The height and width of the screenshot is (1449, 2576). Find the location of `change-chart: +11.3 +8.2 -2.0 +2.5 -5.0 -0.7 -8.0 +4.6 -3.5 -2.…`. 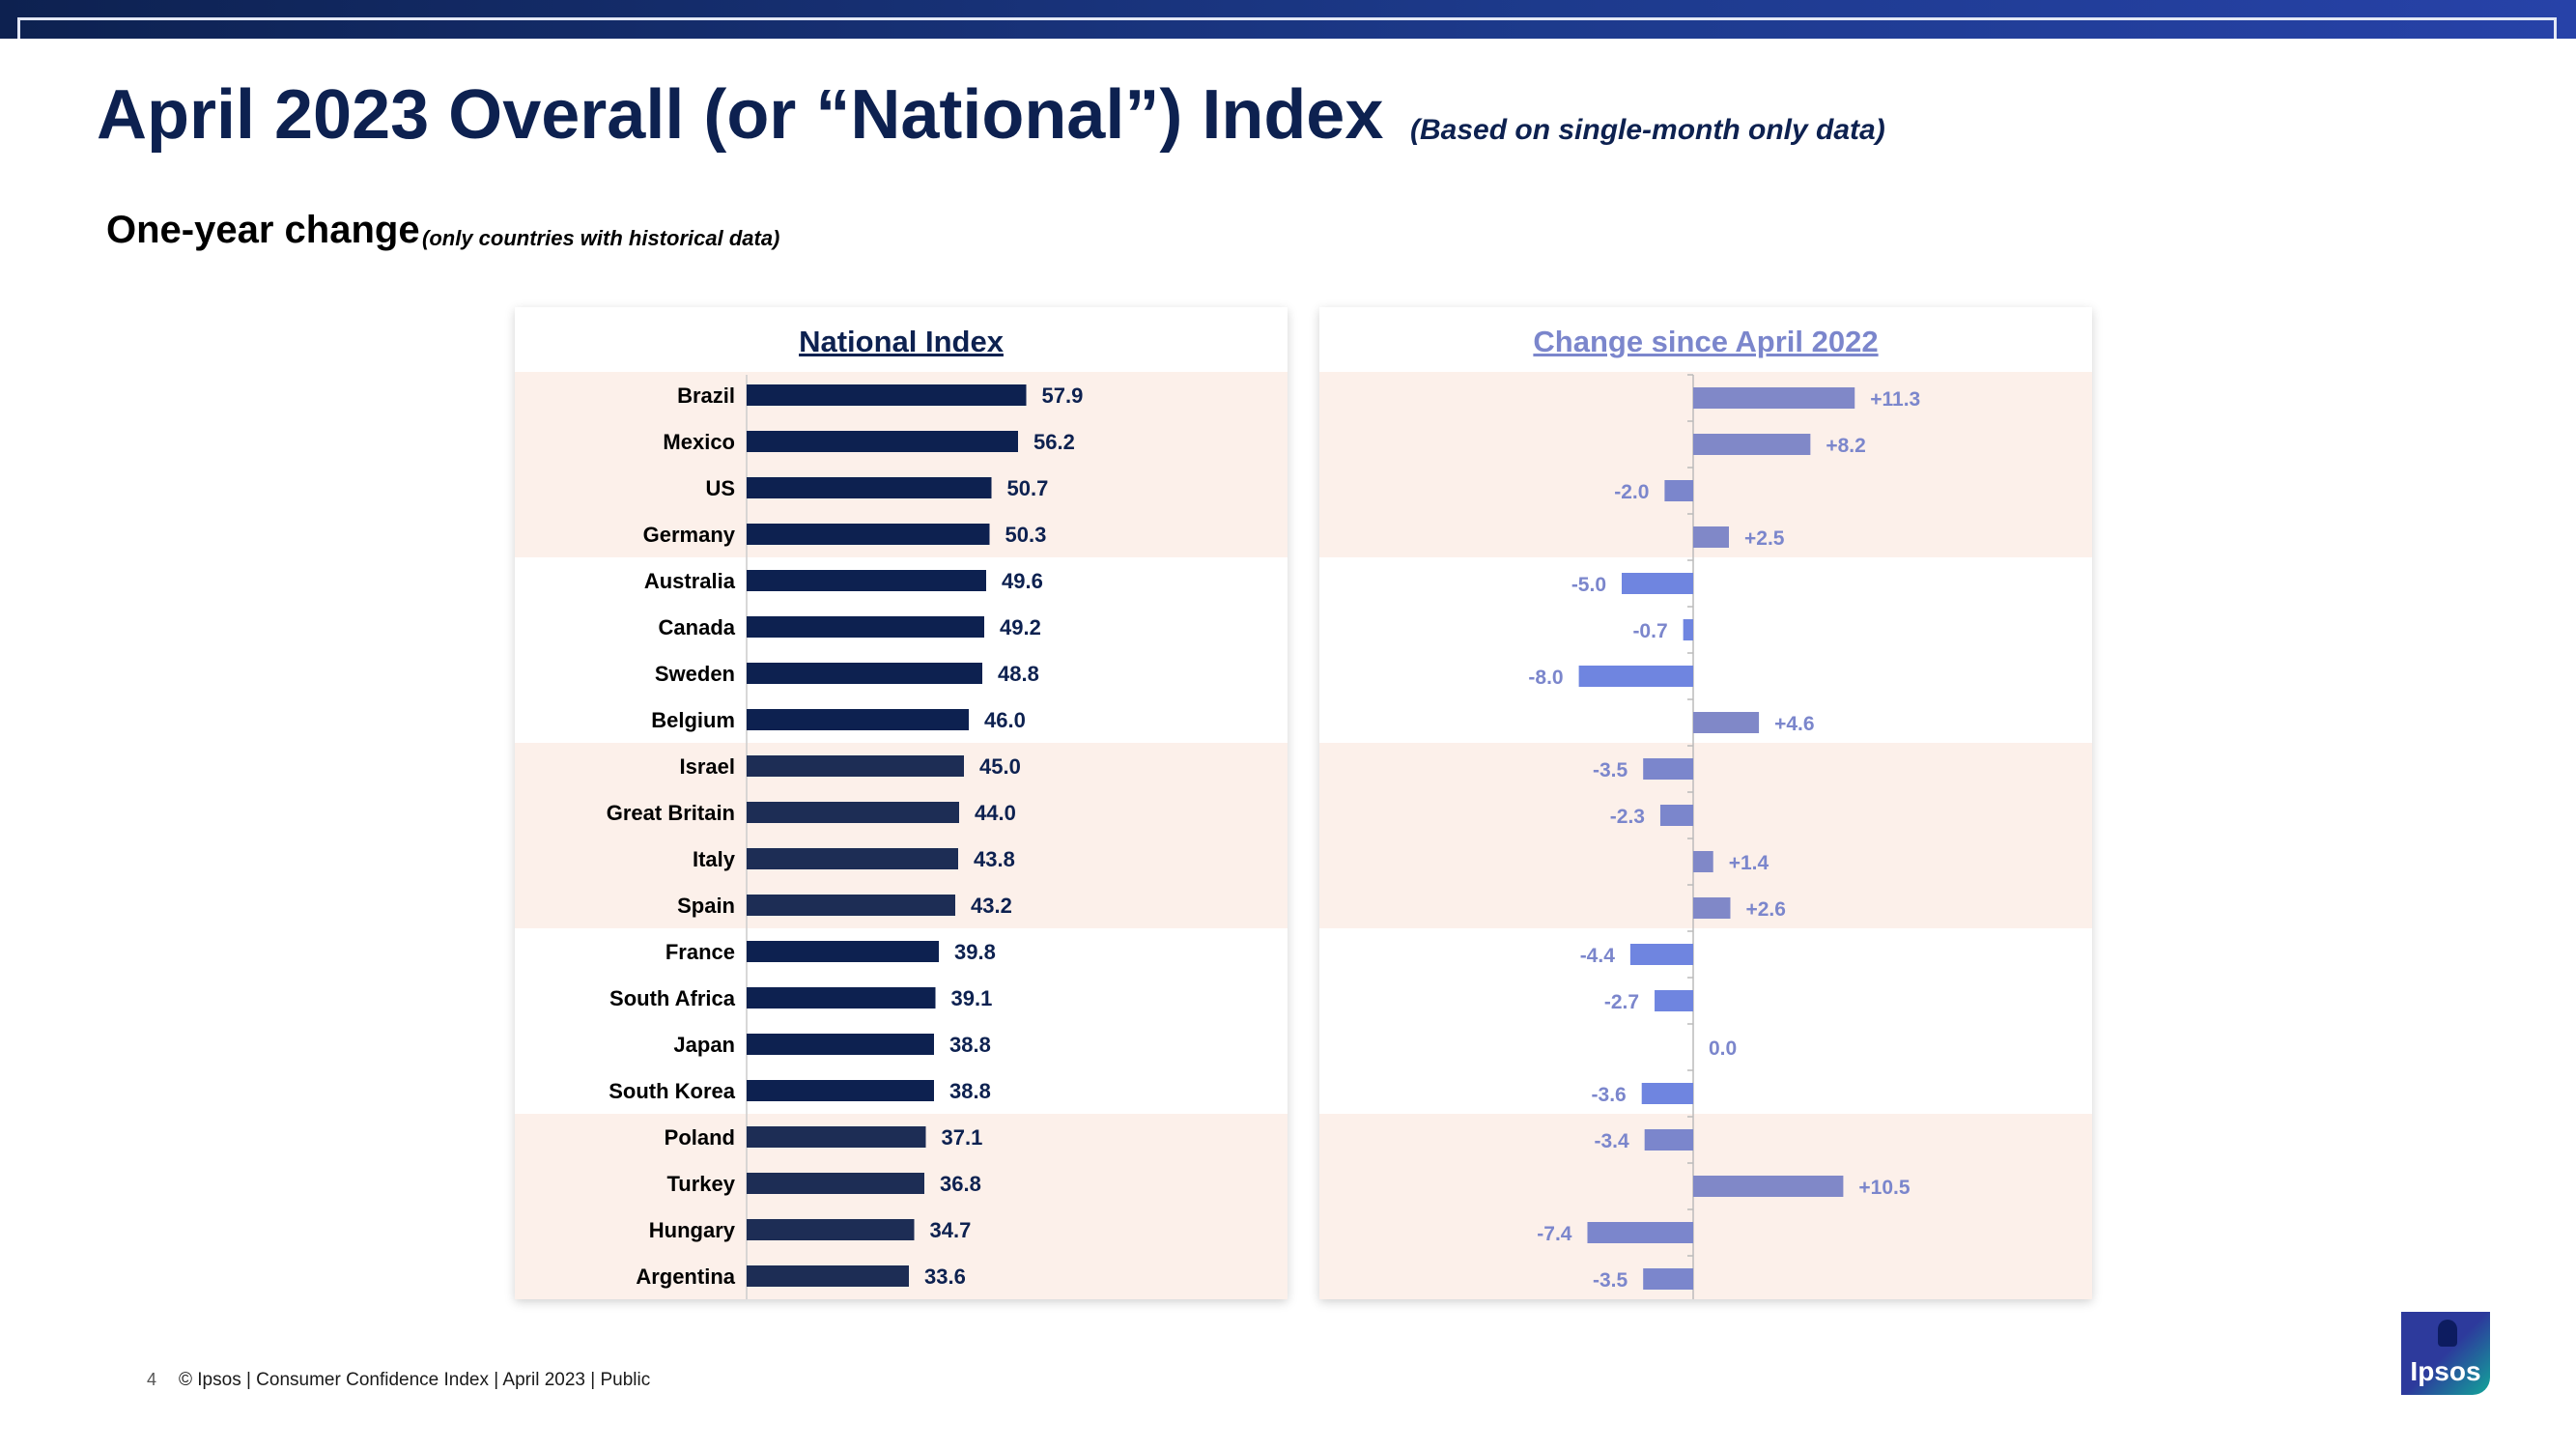

change-chart: +11.3 +8.2 -2.0 +2.5 -5.0 -0.7 -8.0 +4.6 -3.5 -2.… is located at coordinates (1724, 836).